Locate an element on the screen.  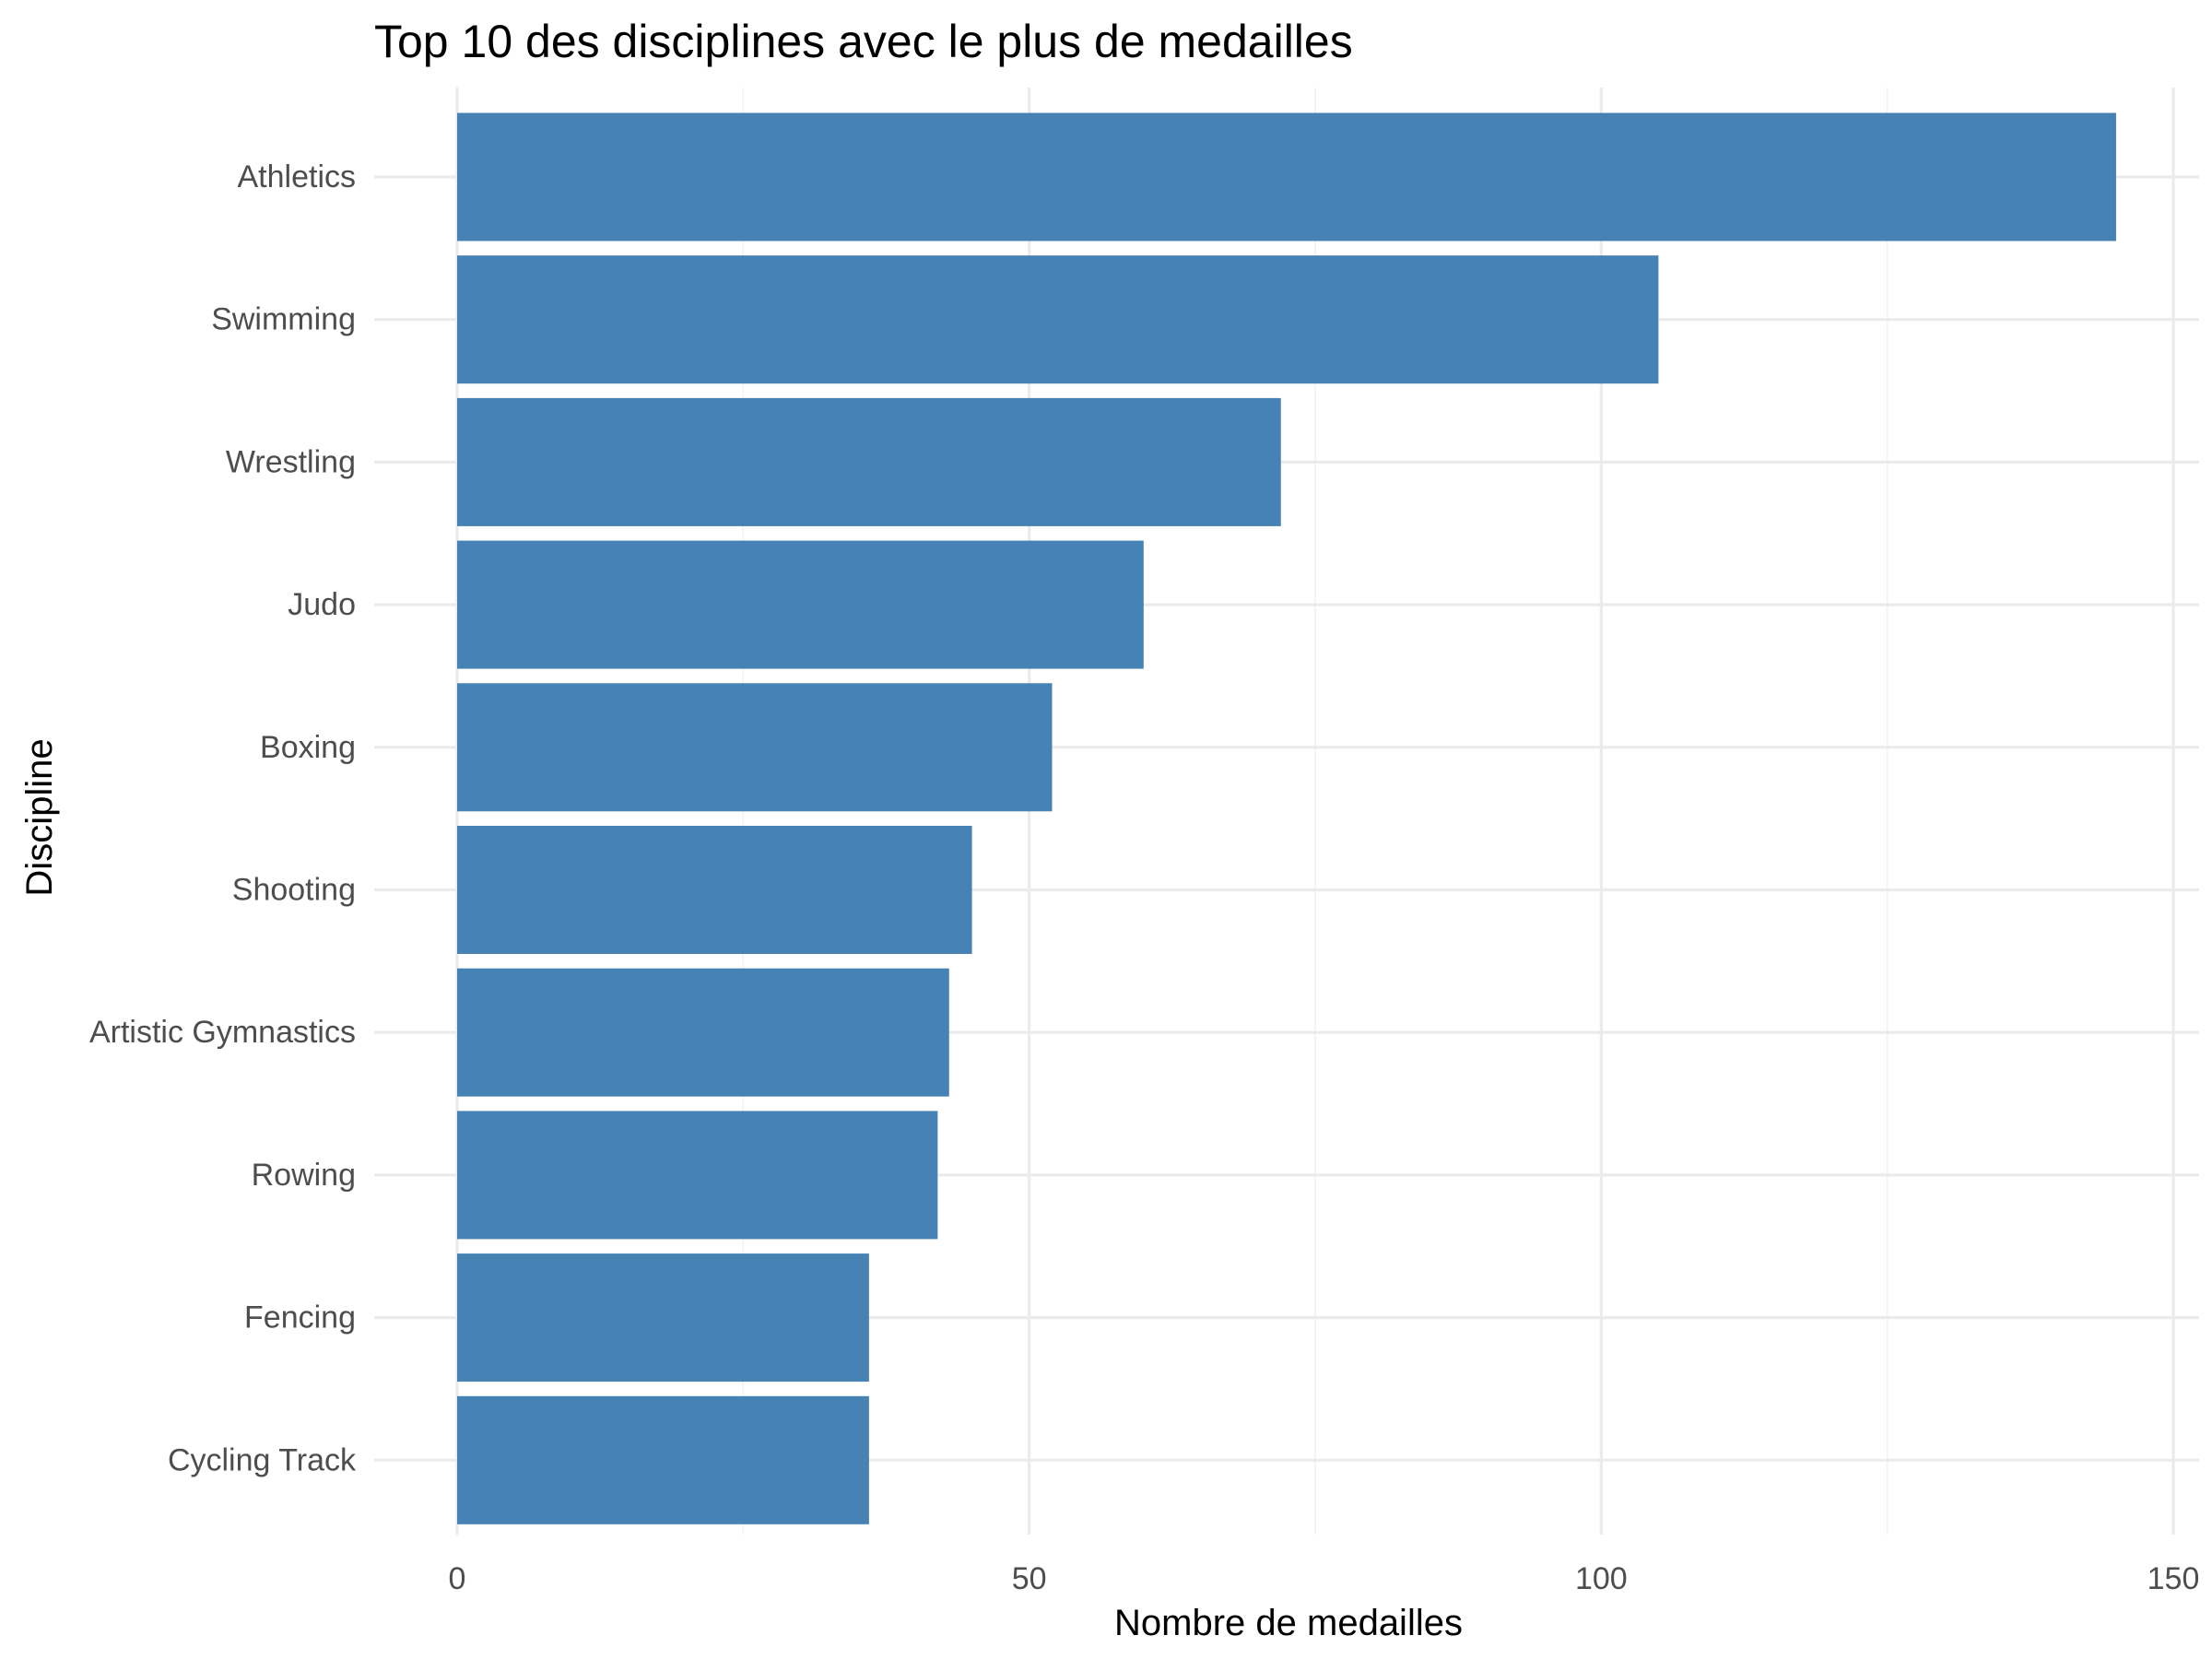
y-tick-label: Swimming is located at coordinates (283, 319).